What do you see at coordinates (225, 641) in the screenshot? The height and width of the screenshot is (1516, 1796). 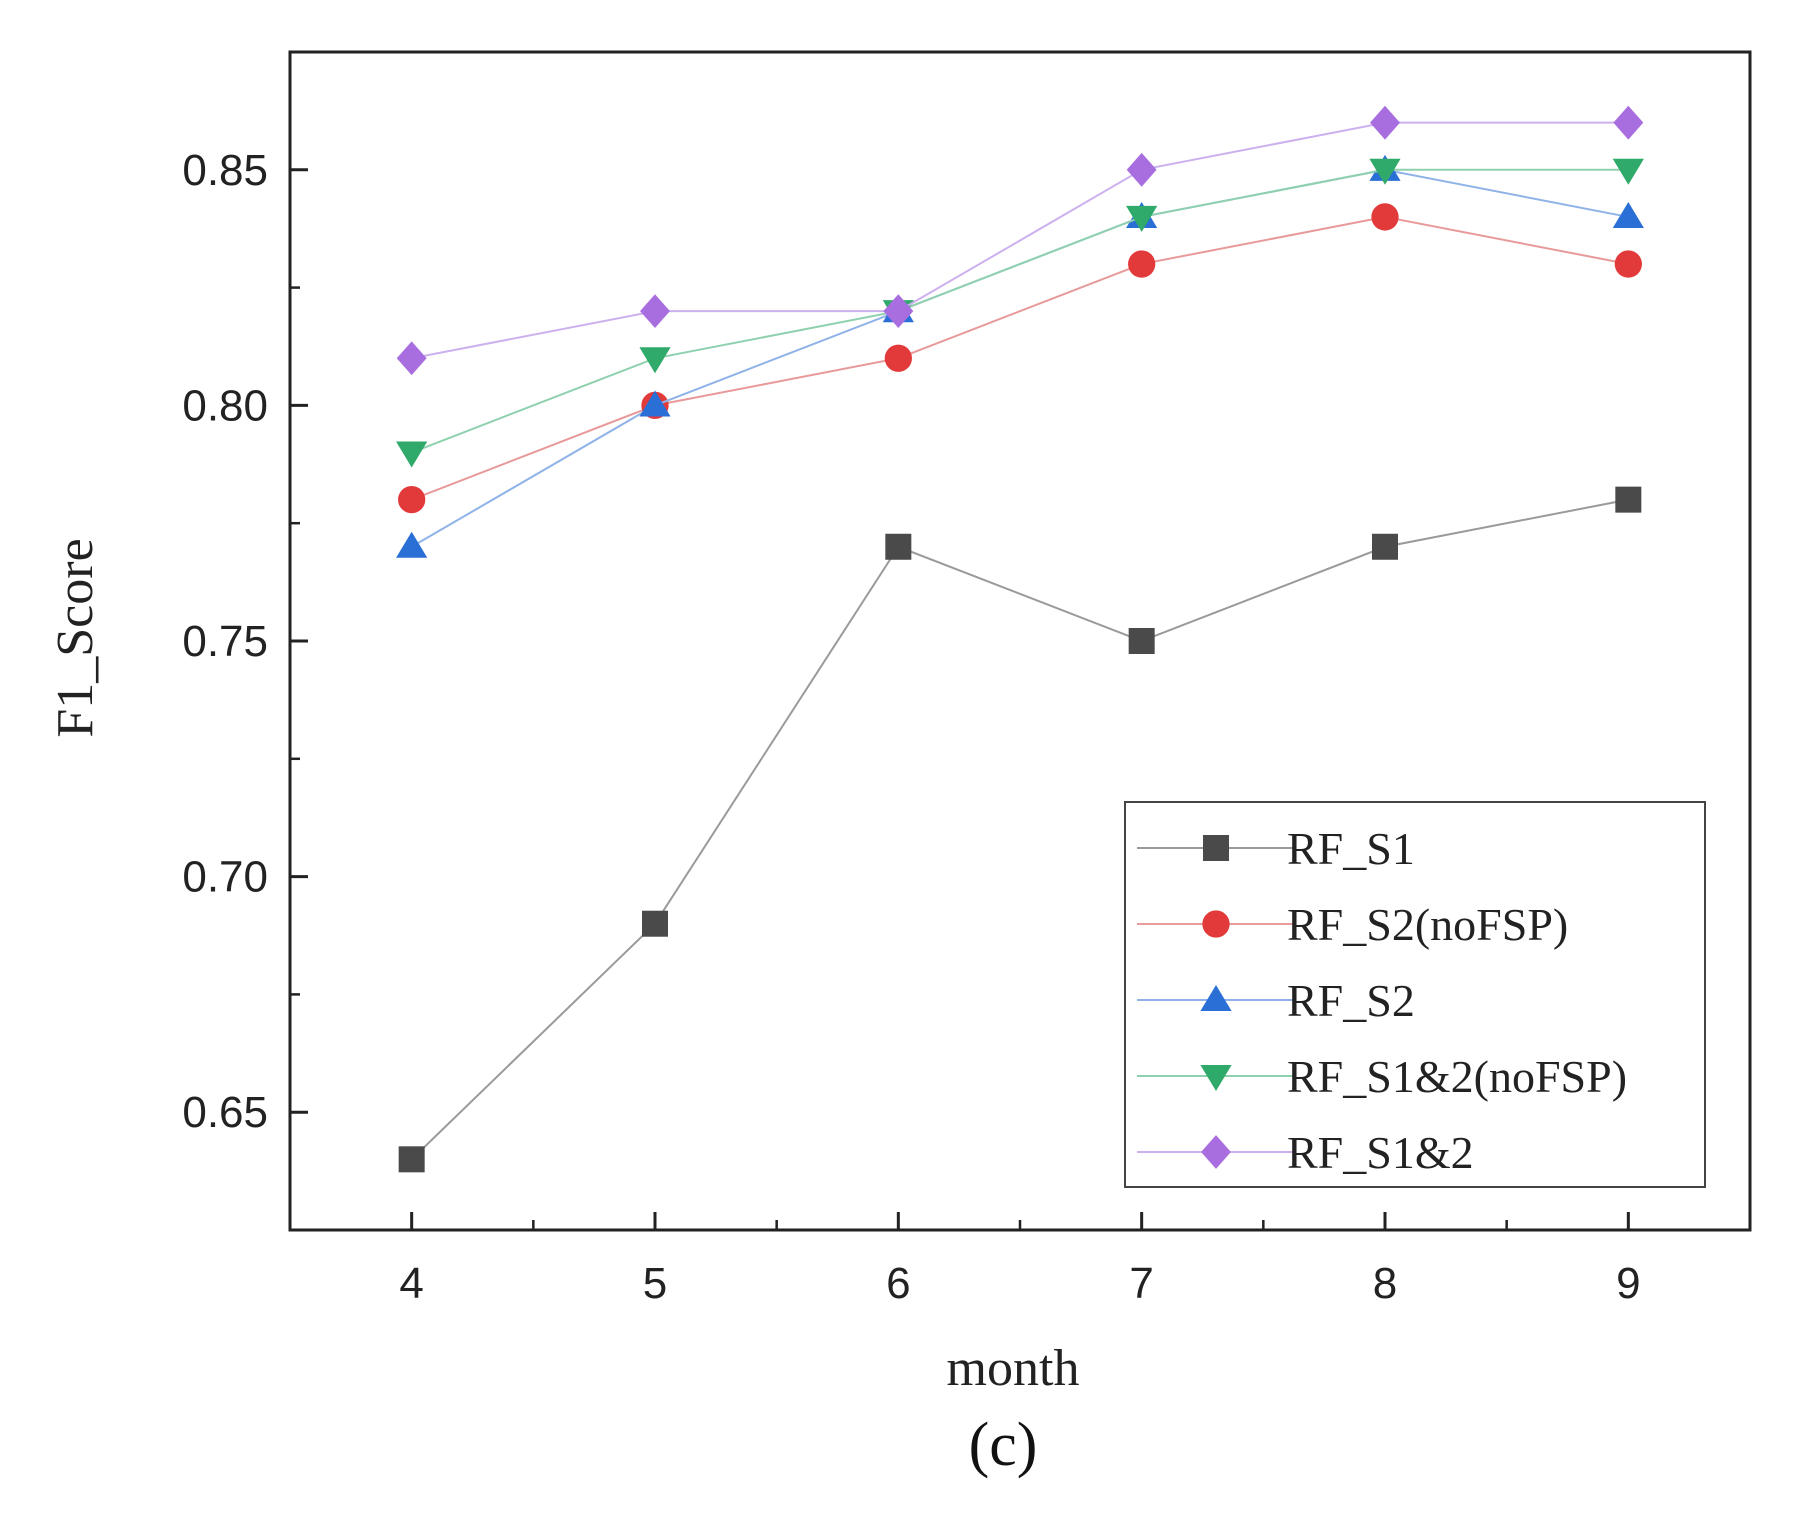 I see `y-tick-label: 0.75` at bounding box center [225, 641].